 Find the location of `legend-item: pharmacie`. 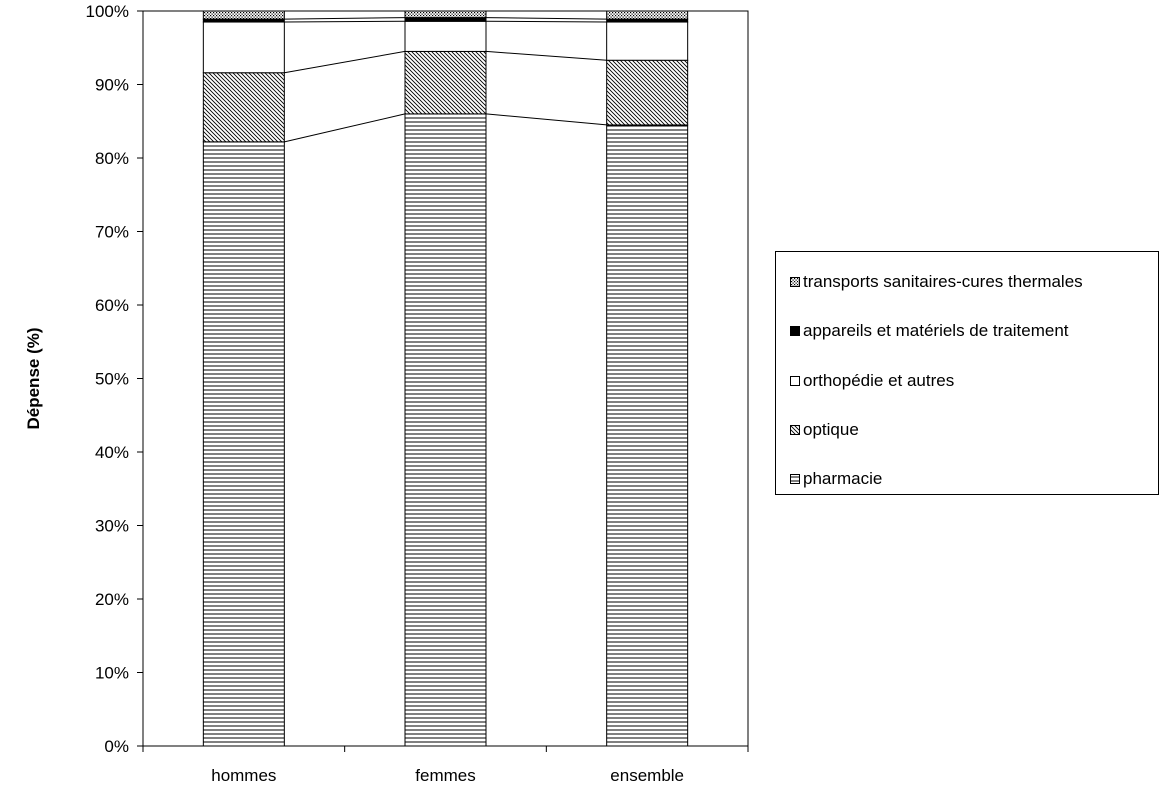

legend-item: pharmacie is located at coordinates (836, 479).